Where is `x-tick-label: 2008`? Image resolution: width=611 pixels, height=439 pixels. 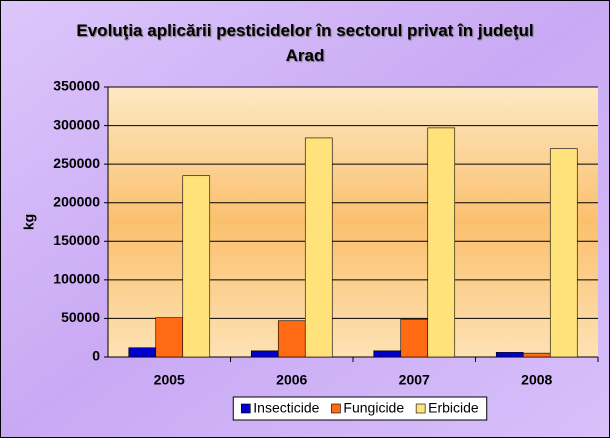 x-tick-label: 2008 is located at coordinates (536, 380).